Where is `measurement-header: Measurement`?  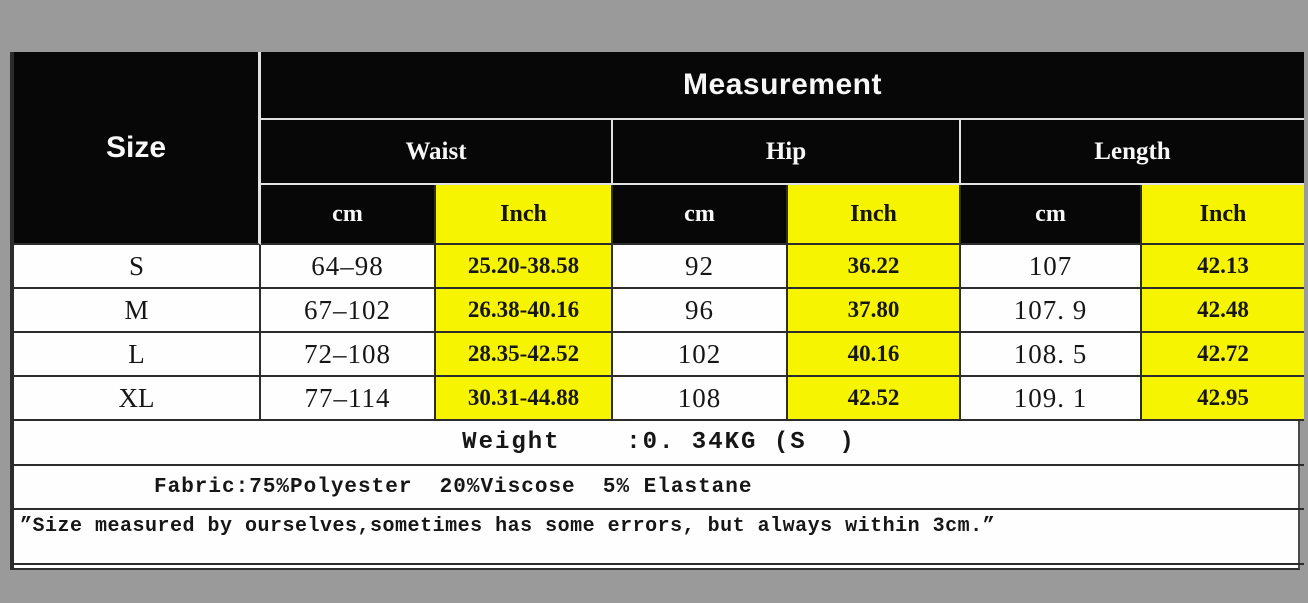
measurement-header: Measurement is located at coordinates (782, 86).